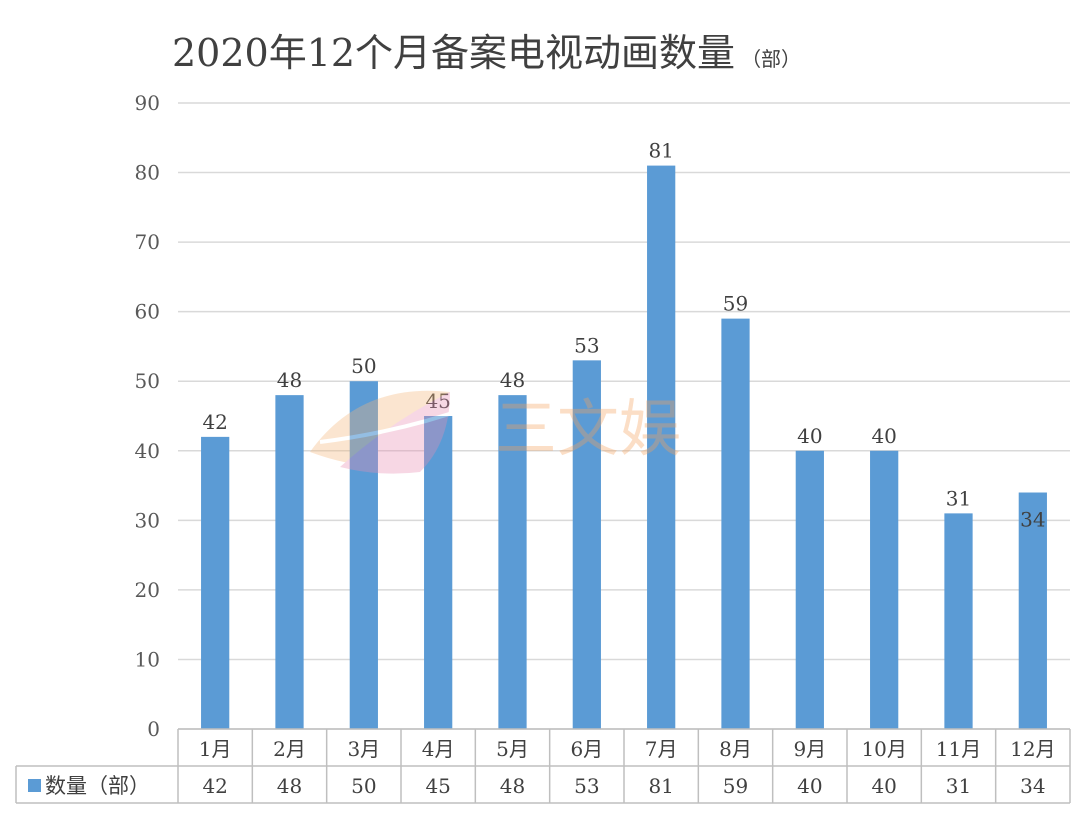 The width and height of the screenshot is (1080, 825). I want to click on table-value: 45, so click(437, 786).